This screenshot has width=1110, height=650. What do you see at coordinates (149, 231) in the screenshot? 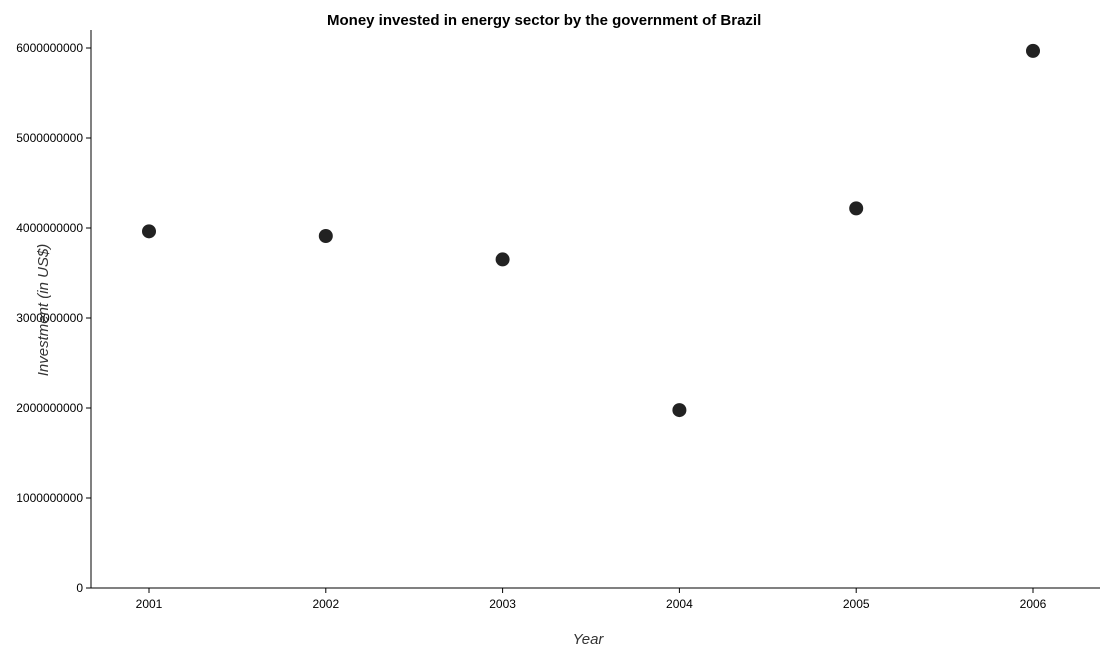
I see `data-point-2001` at bounding box center [149, 231].